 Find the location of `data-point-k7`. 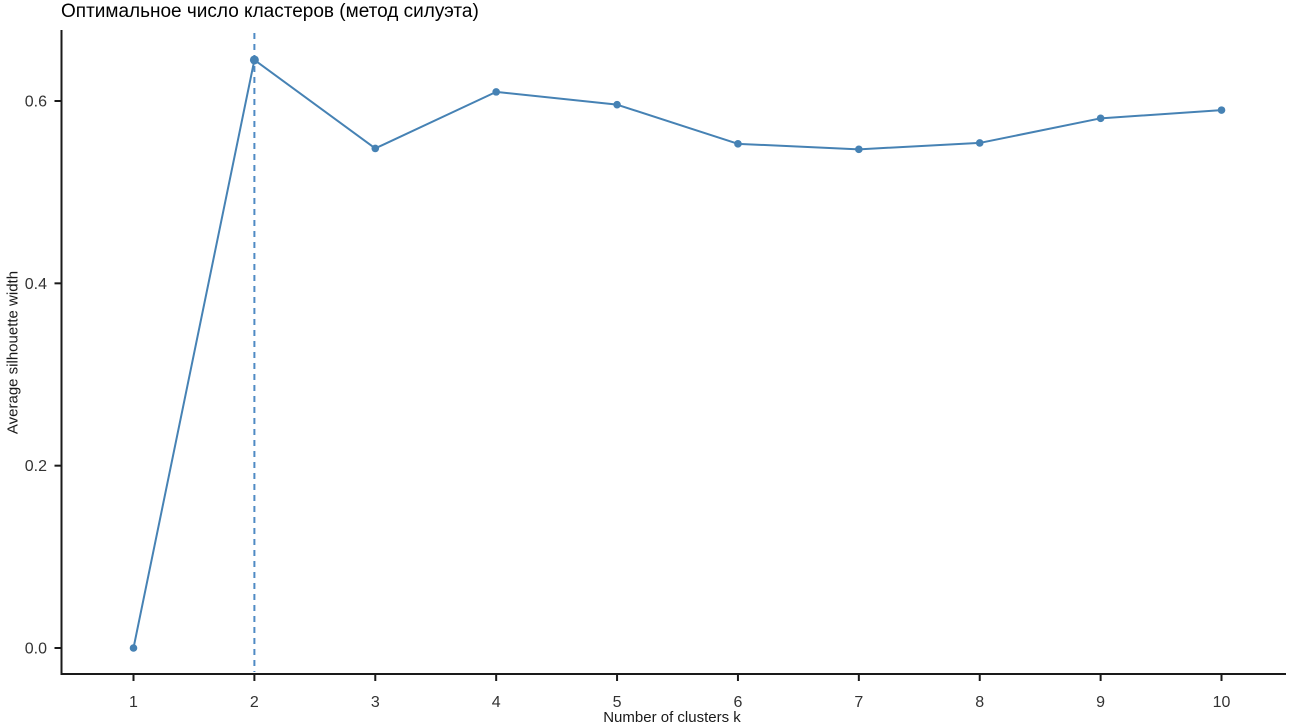

data-point-k7 is located at coordinates (859, 149).